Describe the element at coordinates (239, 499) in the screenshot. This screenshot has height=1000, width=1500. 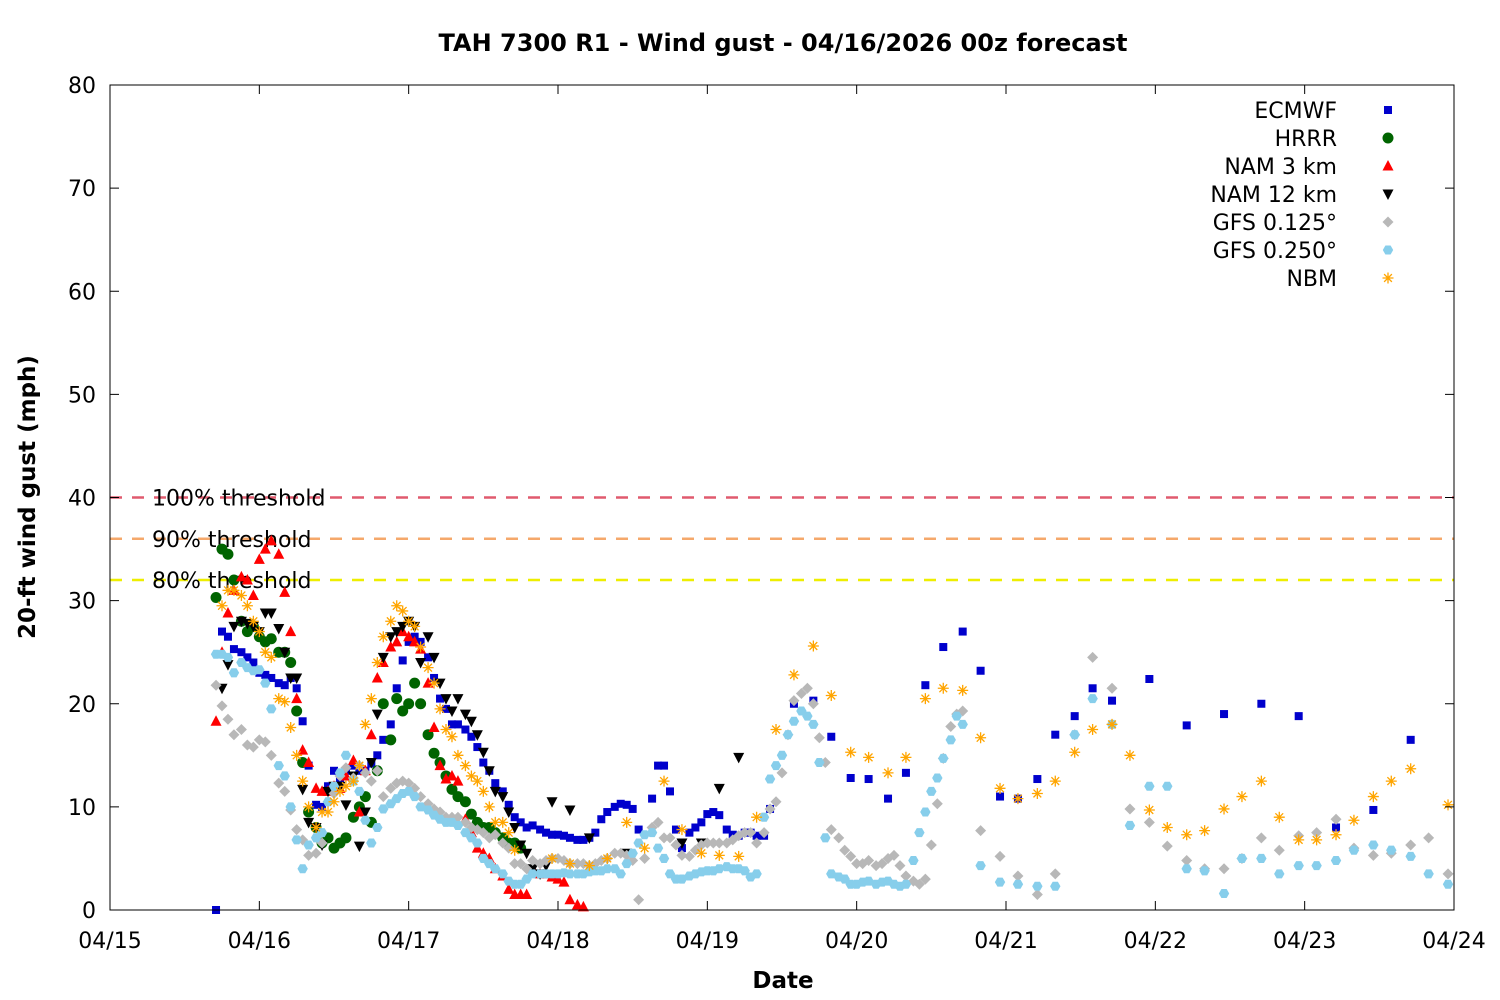
I see `threshold-label: 100% threshold` at that location.